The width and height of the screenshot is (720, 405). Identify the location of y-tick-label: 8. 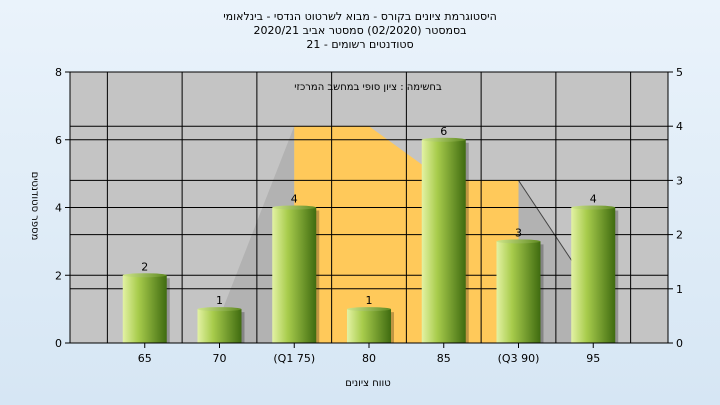
(58, 72).